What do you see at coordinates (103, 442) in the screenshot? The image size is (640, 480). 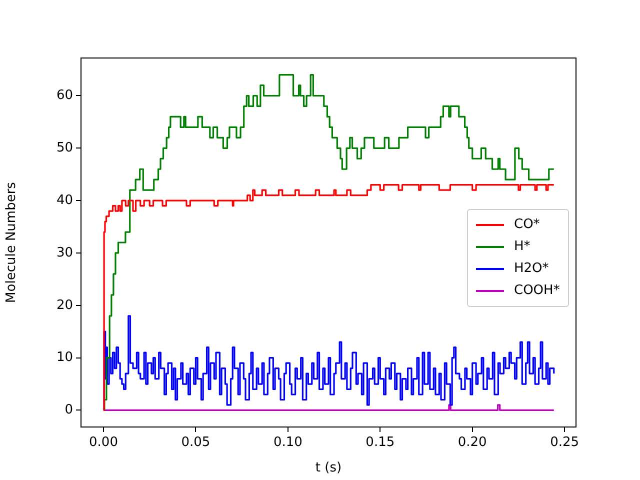 I see `x-tick-label: 0.00` at bounding box center [103, 442].